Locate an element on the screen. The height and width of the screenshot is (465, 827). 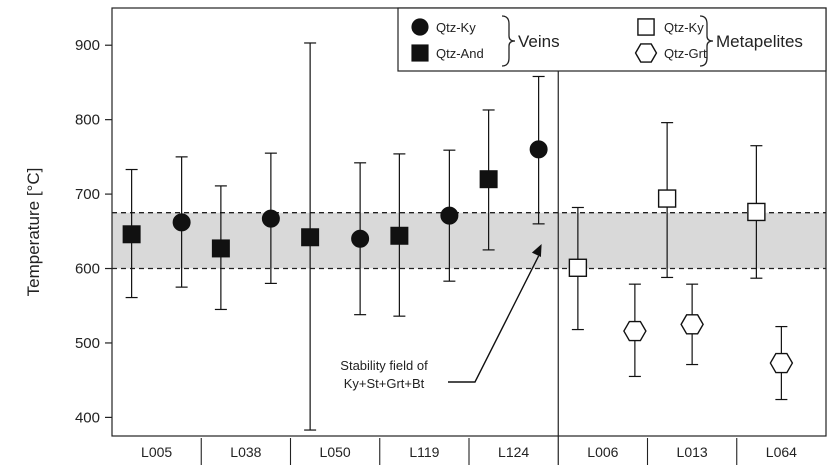
y-axis-label: Temperature [°C] is located at coordinates (33, 232).